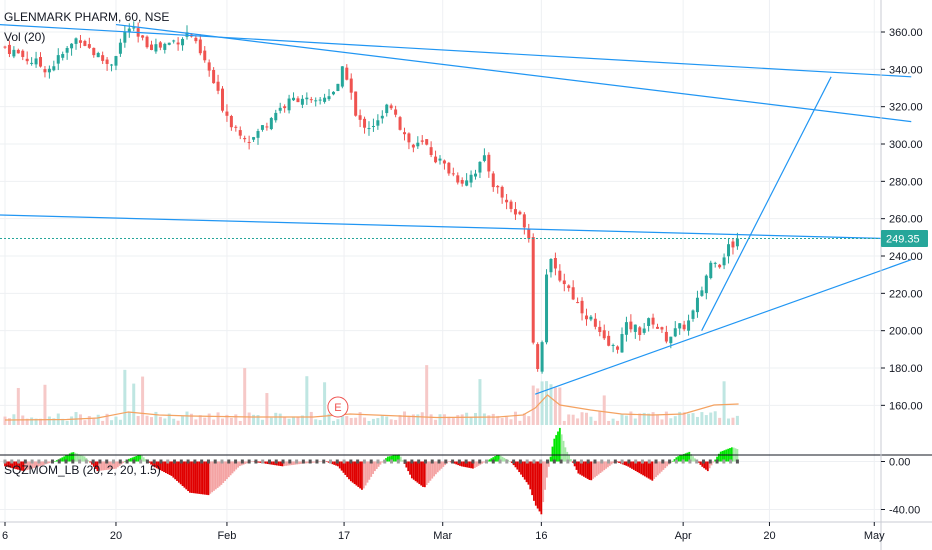 Image resolution: width=932 pixels, height=550 pixels. I want to click on indicator-axis: 0.00 -40.00, so click(900, 487).